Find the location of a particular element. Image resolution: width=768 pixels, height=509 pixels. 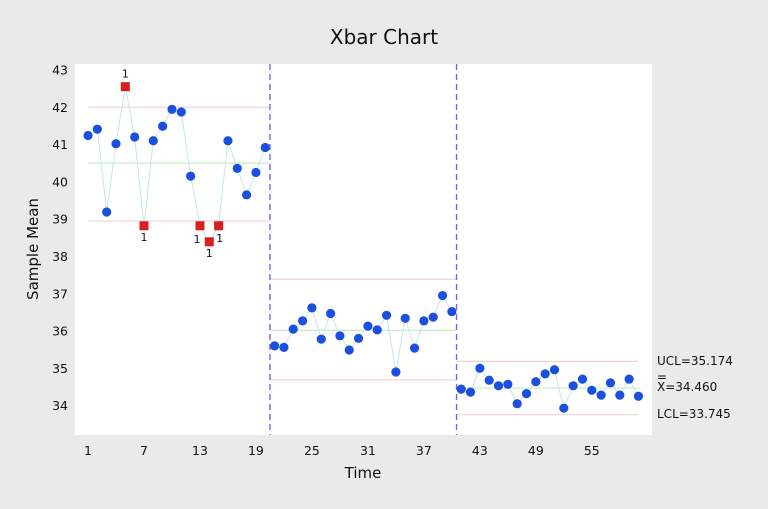

x-tick-label: 7 is located at coordinates (144, 450).